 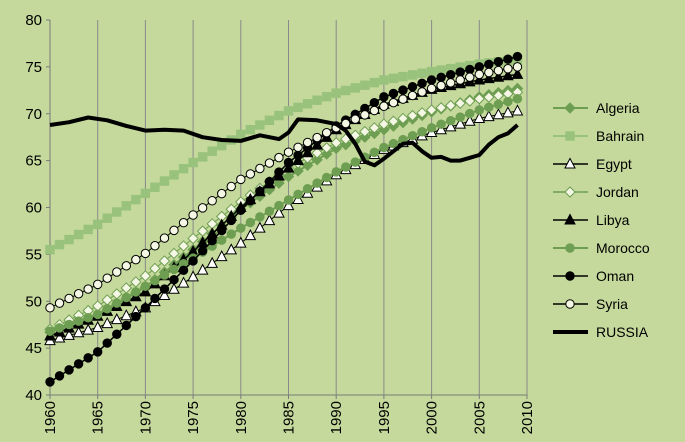 What do you see at coordinates (422, 113) in the screenshot?
I see `point-jordan-1999` at bounding box center [422, 113].